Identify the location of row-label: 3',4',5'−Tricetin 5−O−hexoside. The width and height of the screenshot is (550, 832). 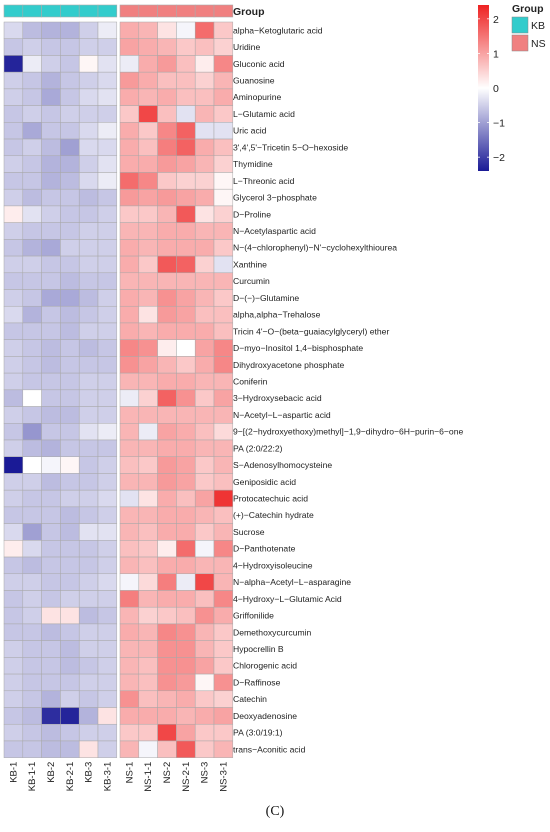
(290, 147).